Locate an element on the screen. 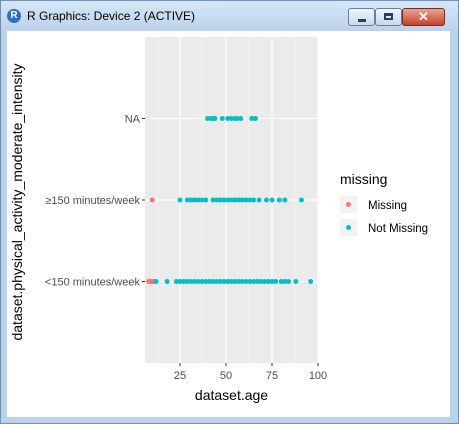  x-tick-label: 25 is located at coordinates (180, 376).